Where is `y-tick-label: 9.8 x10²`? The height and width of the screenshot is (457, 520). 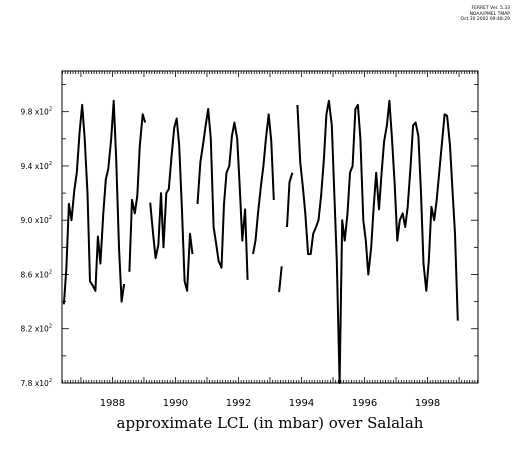
y-tick-label: 9.8 x10² is located at coordinates (36, 112).